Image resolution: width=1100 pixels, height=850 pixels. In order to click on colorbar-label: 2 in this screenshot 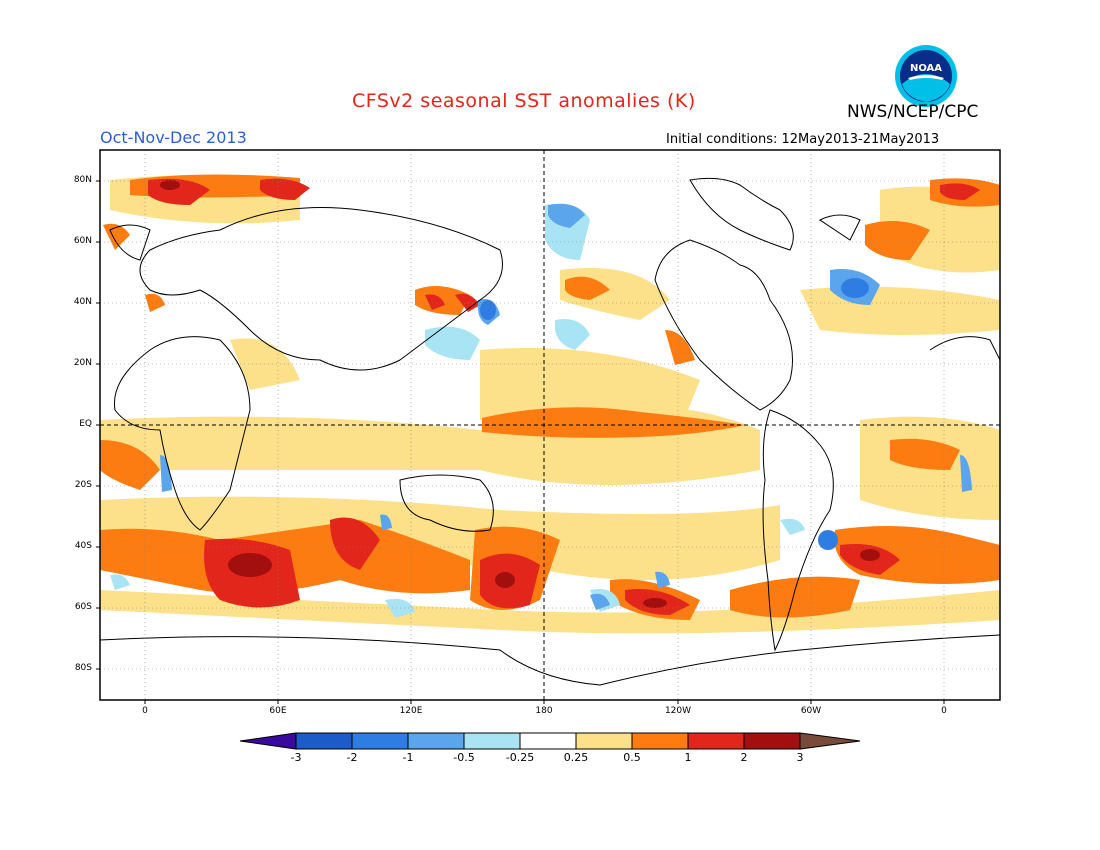, I will do `click(744, 757)`.